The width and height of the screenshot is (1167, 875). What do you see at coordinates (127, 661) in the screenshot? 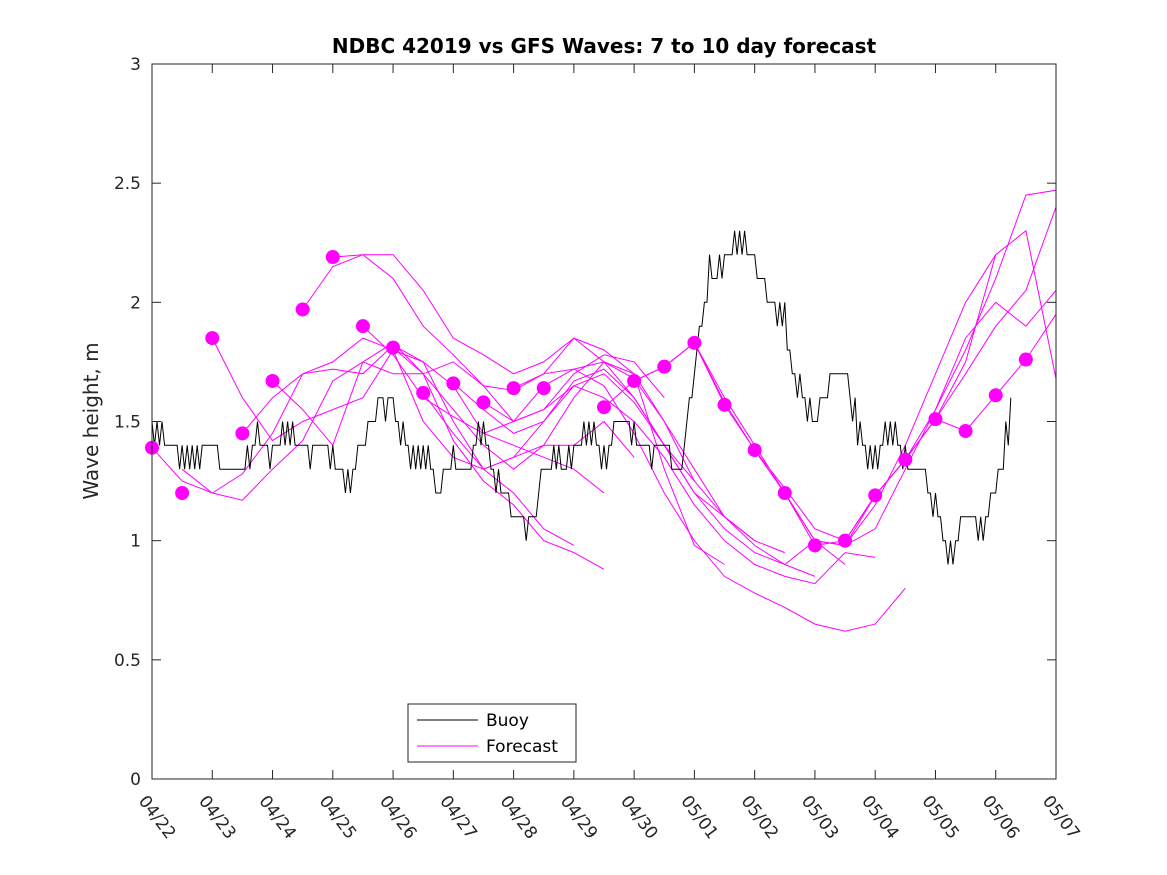
I see `y-tick-label: 0.5` at bounding box center [127, 661].